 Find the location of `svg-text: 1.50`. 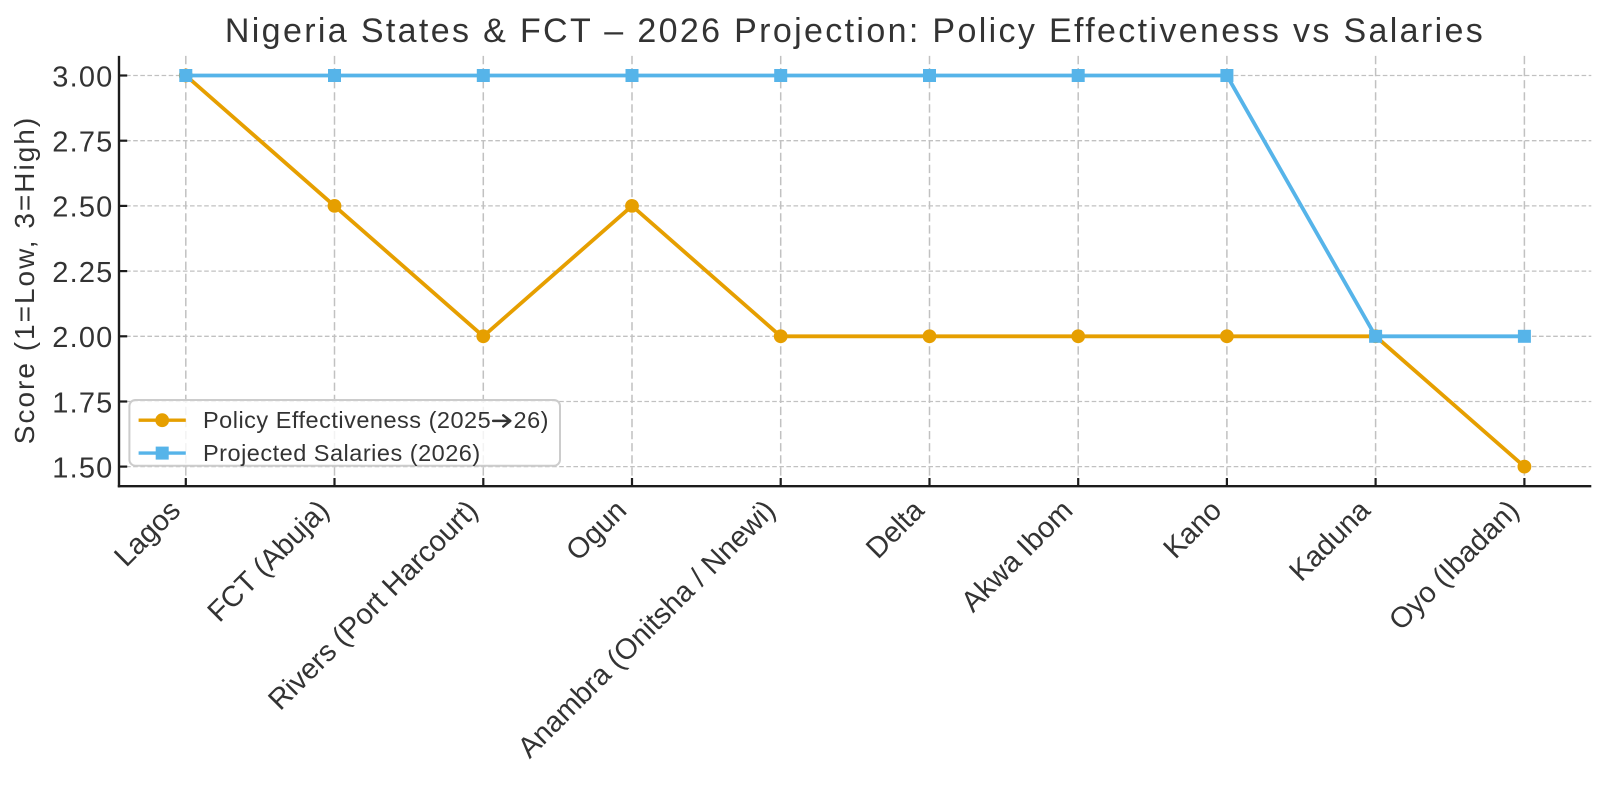

svg-text: 1.50 is located at coordinates (82, 468).